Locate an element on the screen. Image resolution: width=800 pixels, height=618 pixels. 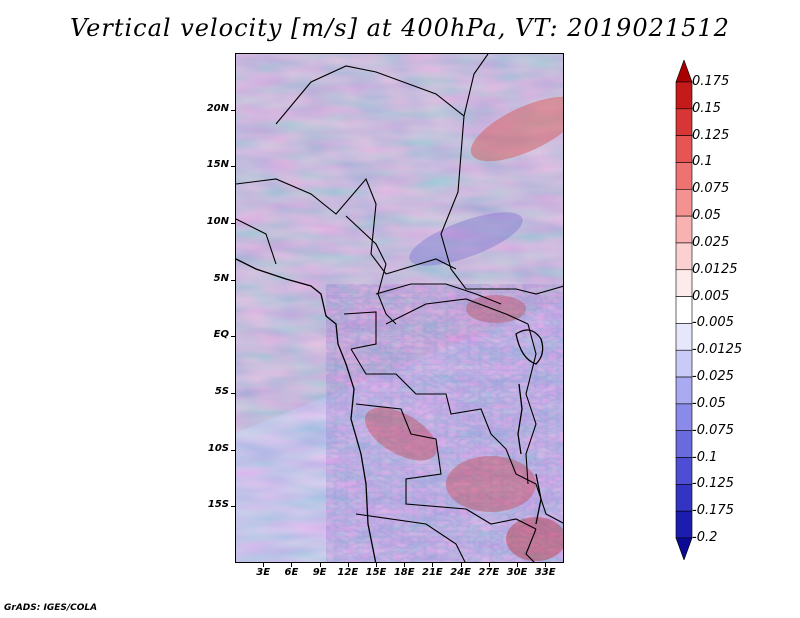
lon-label-27e: 27E is located at coordinates (489, 572).